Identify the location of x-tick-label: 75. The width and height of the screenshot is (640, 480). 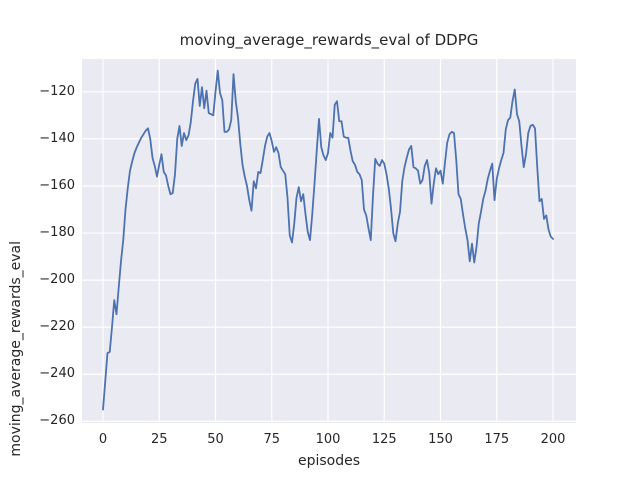
(271, 439).